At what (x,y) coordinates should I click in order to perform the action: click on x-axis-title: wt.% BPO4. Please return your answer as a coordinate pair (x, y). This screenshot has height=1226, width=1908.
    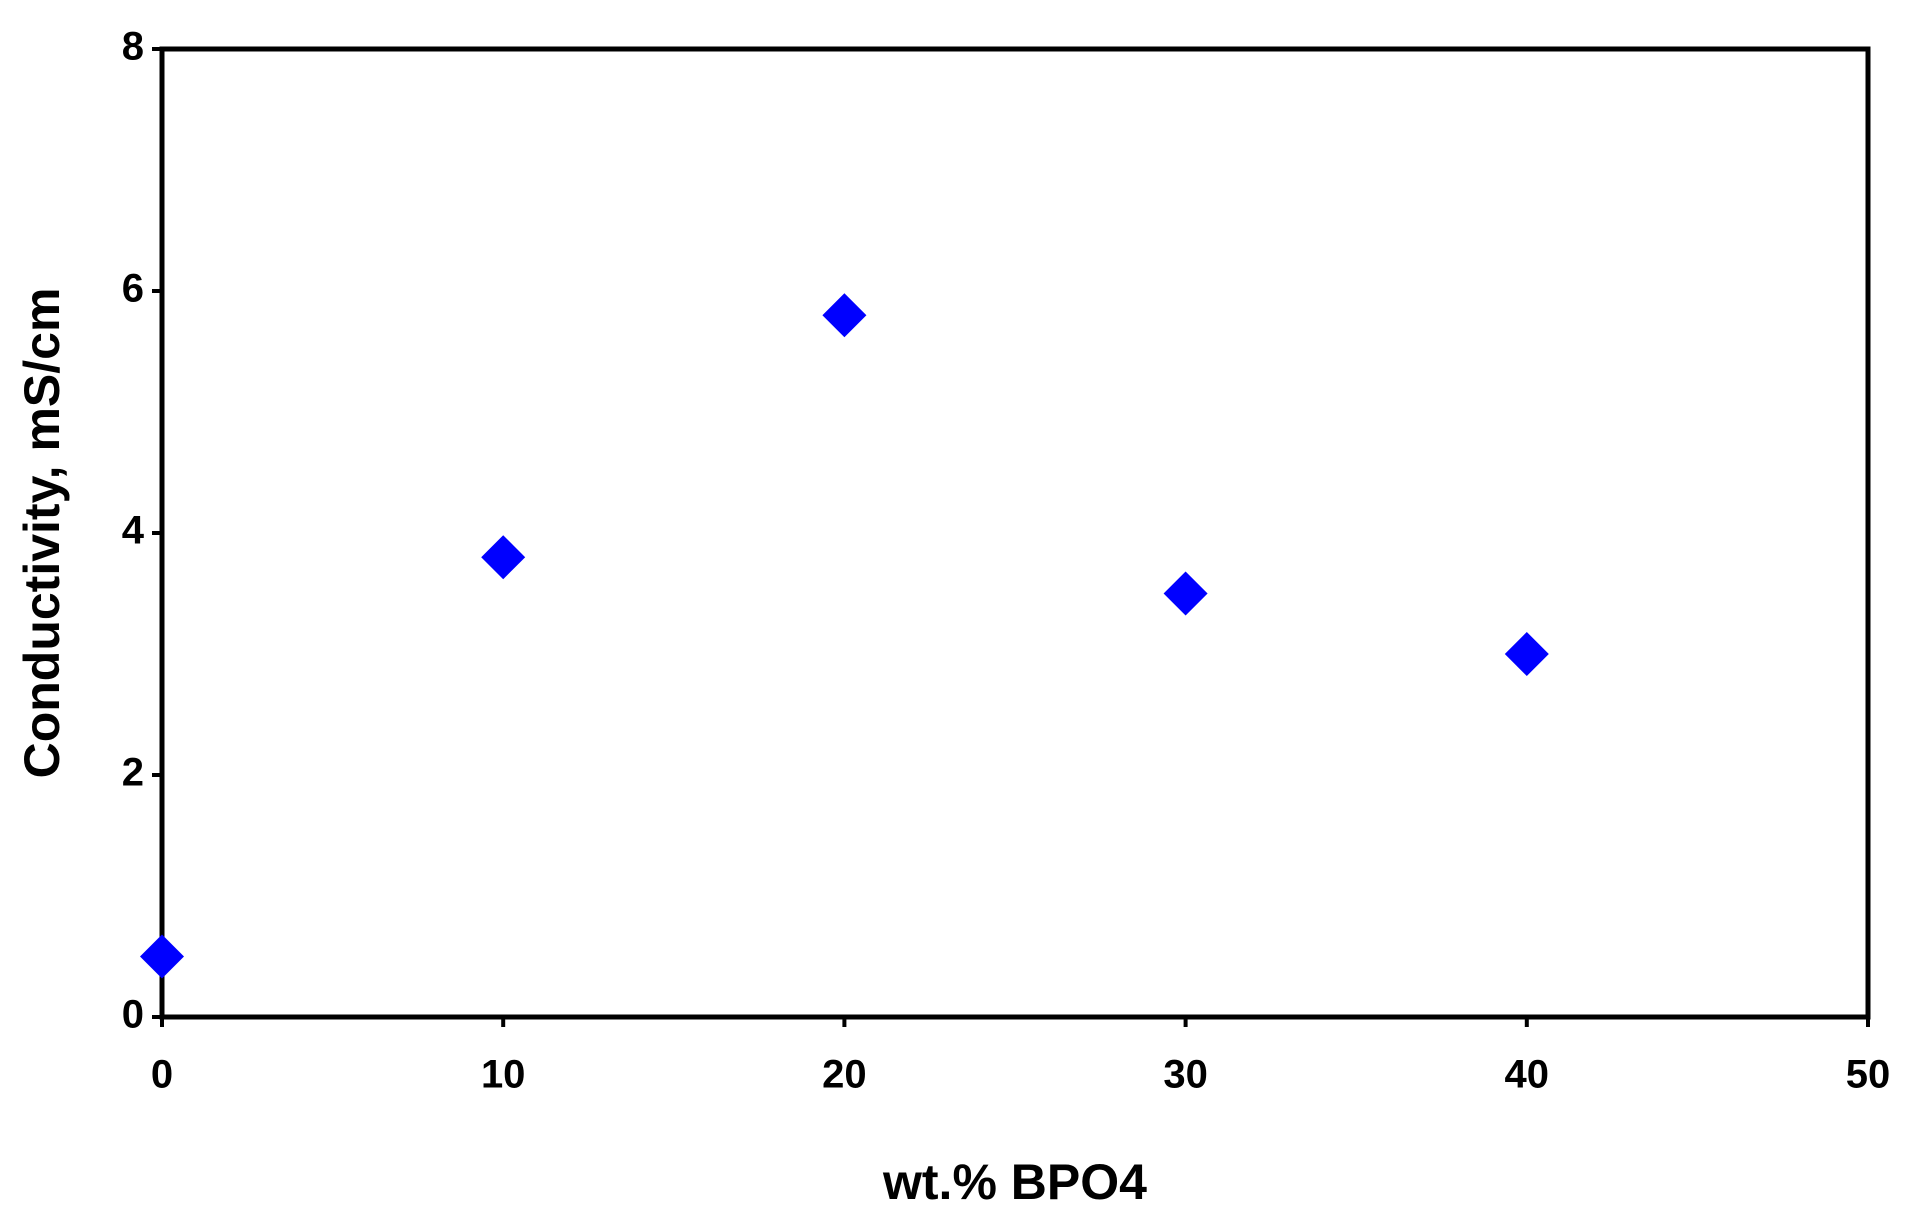
    Looking at the image, I should click on (1014, 1182).